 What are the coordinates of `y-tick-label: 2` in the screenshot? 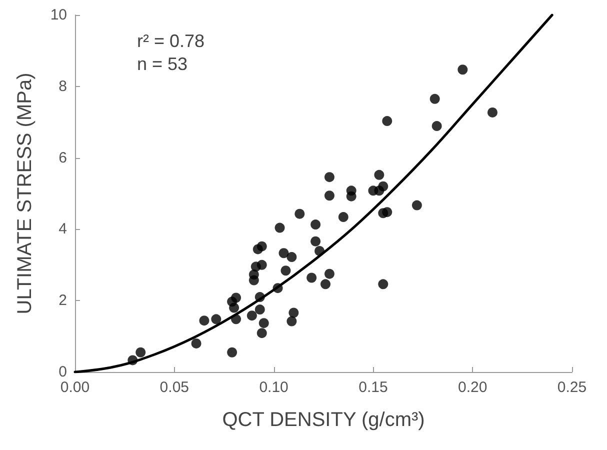 It's located at (62, 301).